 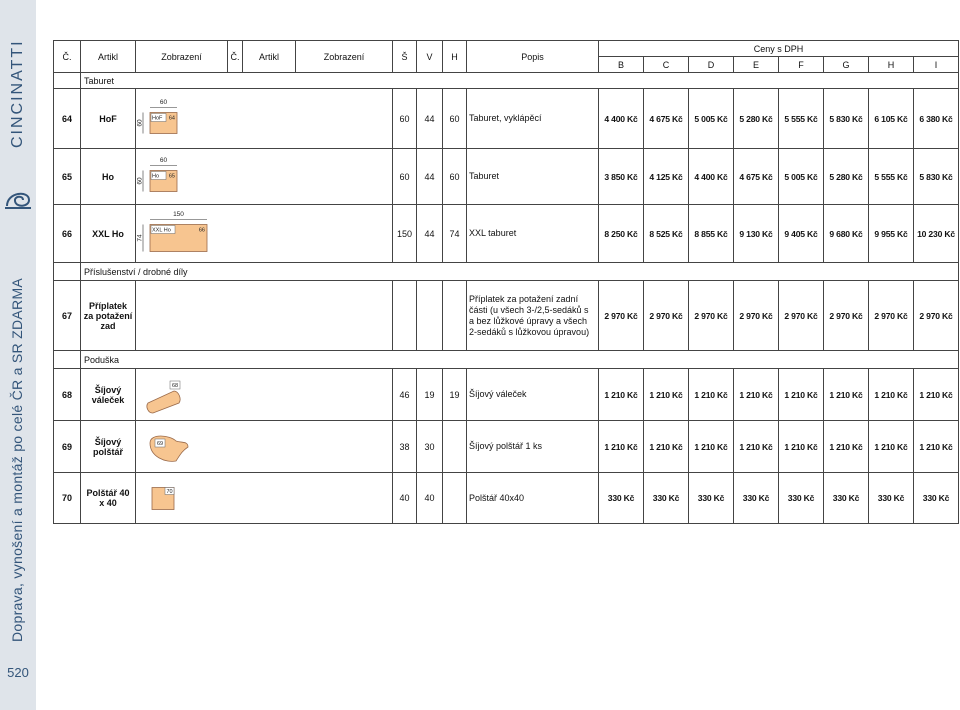 I want to click on item-number: 66, so click(x=67, y=233).